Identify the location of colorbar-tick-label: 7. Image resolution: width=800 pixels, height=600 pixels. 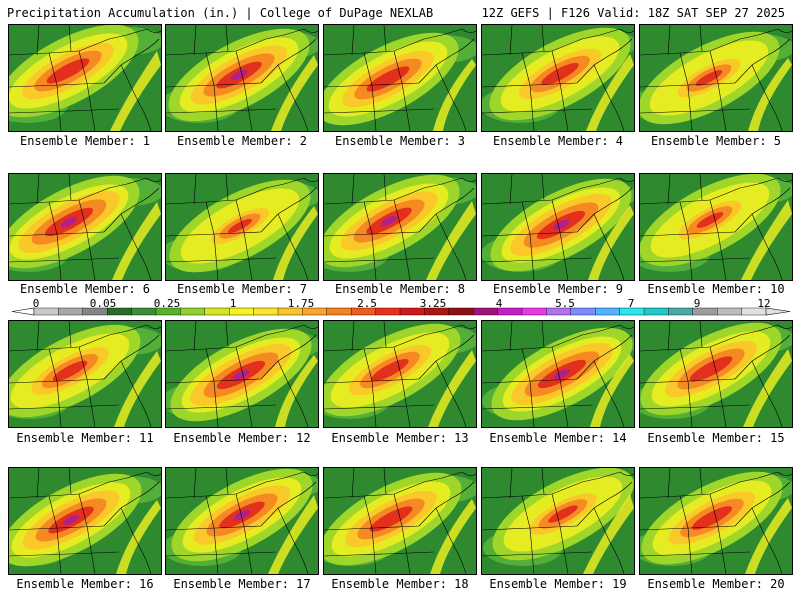
(631, 303).